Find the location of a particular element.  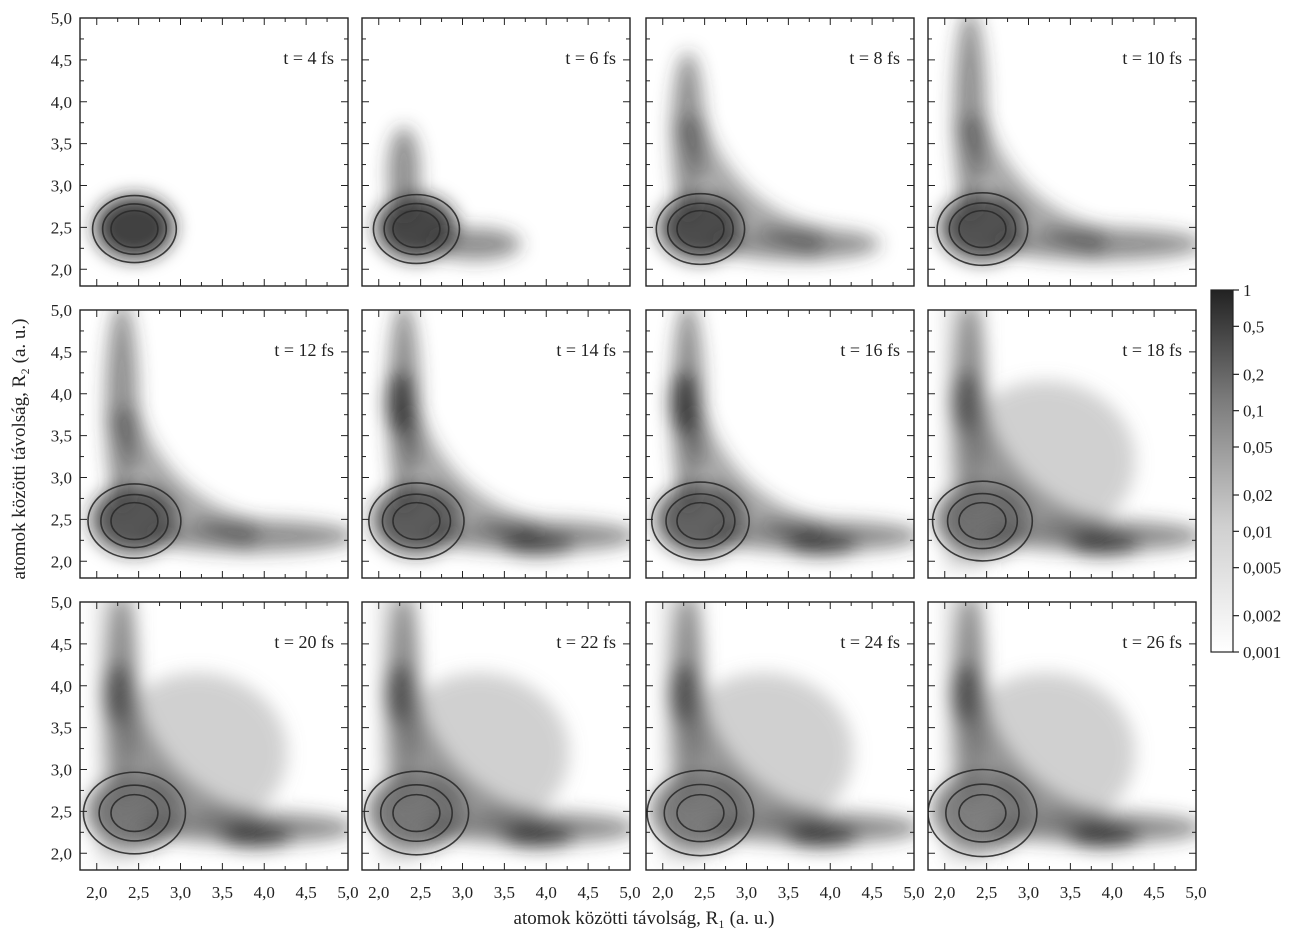

panel-time-label: t = 22 fs is located at coordinates (586, 642).